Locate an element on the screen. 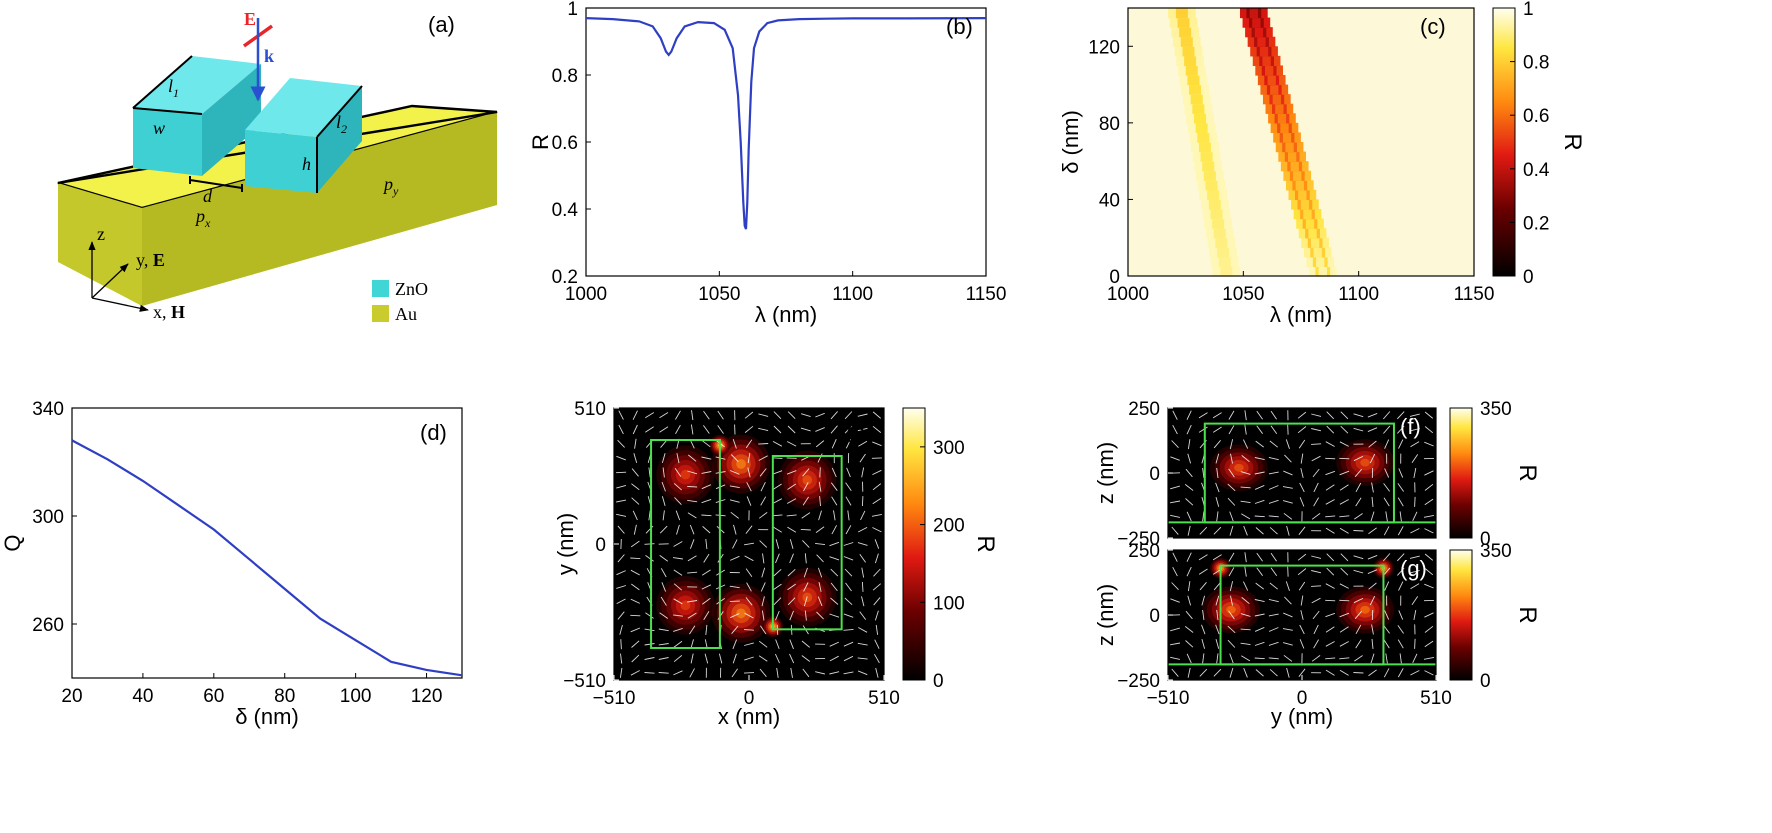 The height and width of the screenshot is (833, 1772). y-tick-label: 0.4 is located at coordinates (565, 210).